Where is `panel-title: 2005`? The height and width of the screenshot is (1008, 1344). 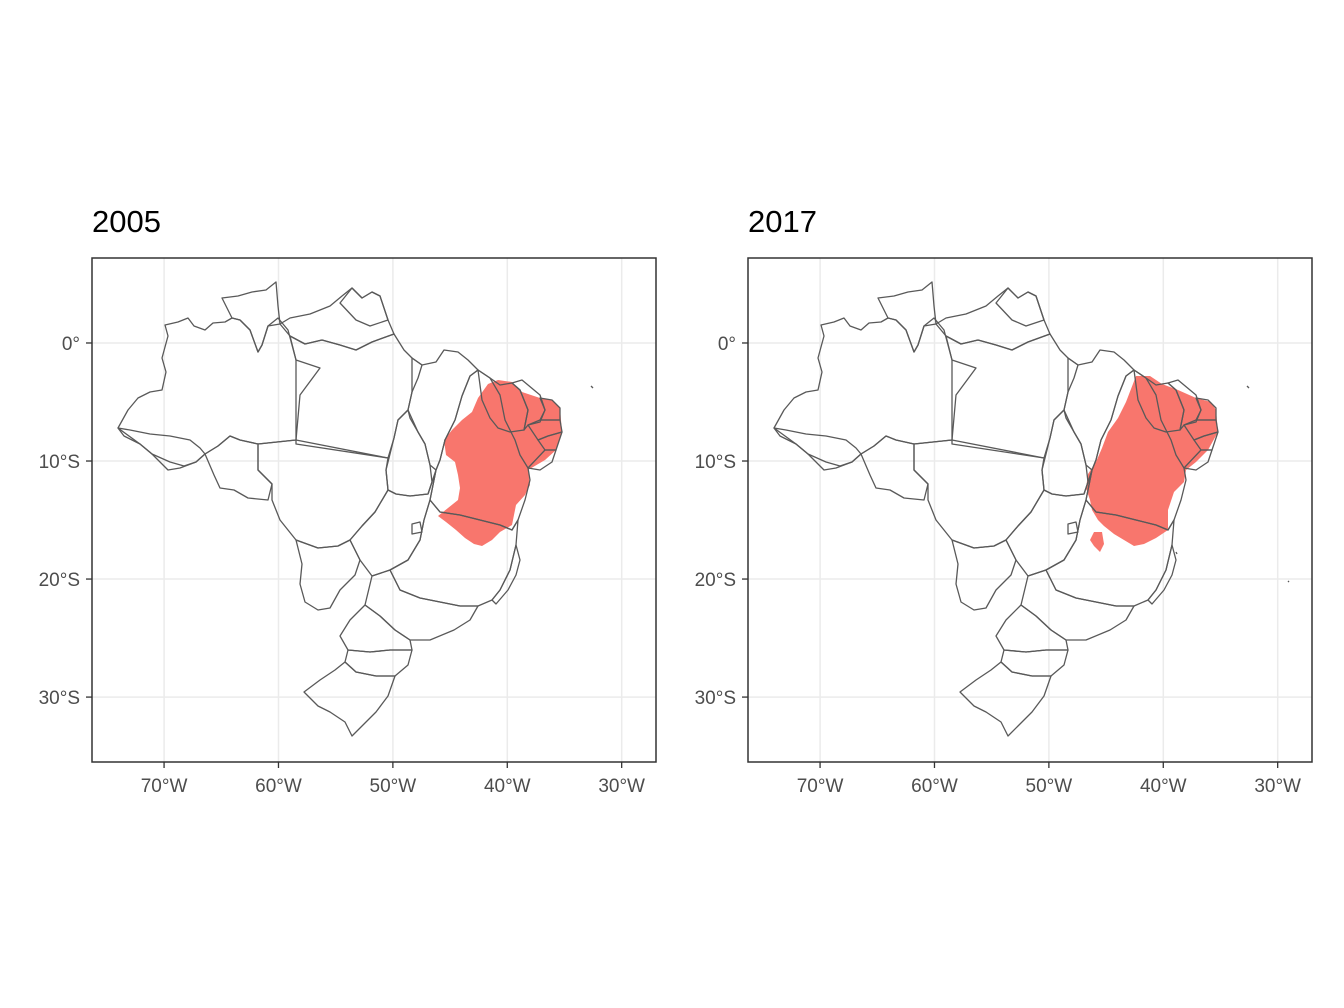 panel-title: 2005 is located at coordinates (126, 221).